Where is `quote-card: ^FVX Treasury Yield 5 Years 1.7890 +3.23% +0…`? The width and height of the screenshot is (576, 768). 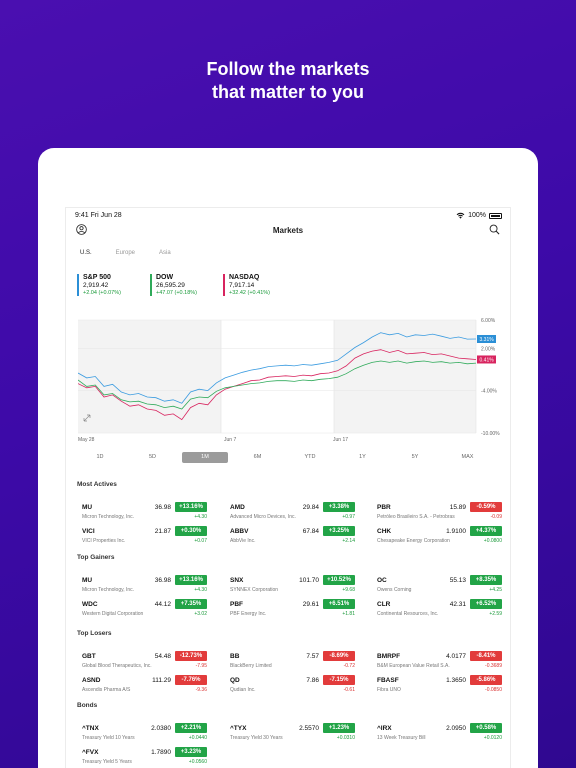 quote-card: ^FVX Treasury Yield 5 Years 1.7890 +3.23% +0… is located at coordinates (146, 757).